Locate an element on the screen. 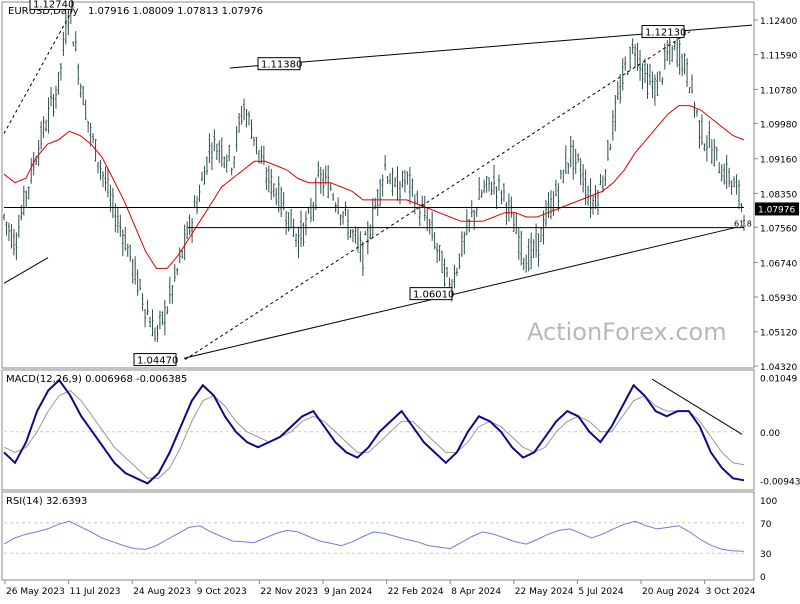 The height and width of the screenshot is (604, 800). rsi-layer is located at coordinates (374, 537).